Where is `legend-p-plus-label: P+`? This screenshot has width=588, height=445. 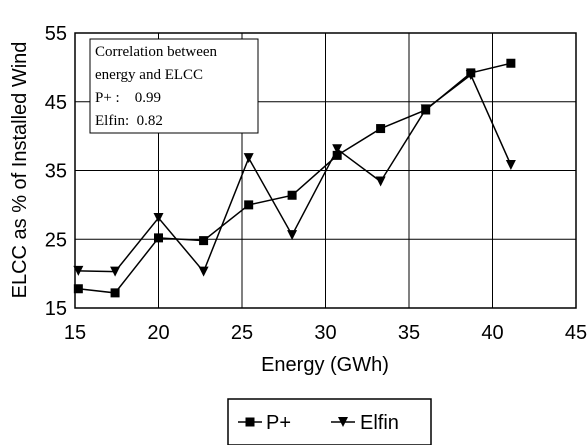
legend-p-plus-label: P+ is located at coordinates (278, 423).